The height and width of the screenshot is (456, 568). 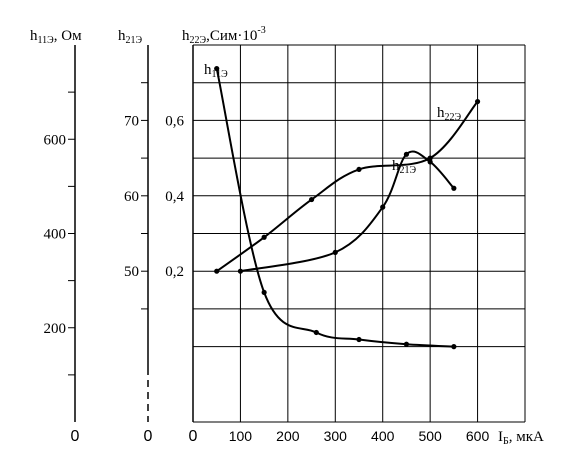 I want to click on h21-tick-label: 60, so click(x=131, y=197).